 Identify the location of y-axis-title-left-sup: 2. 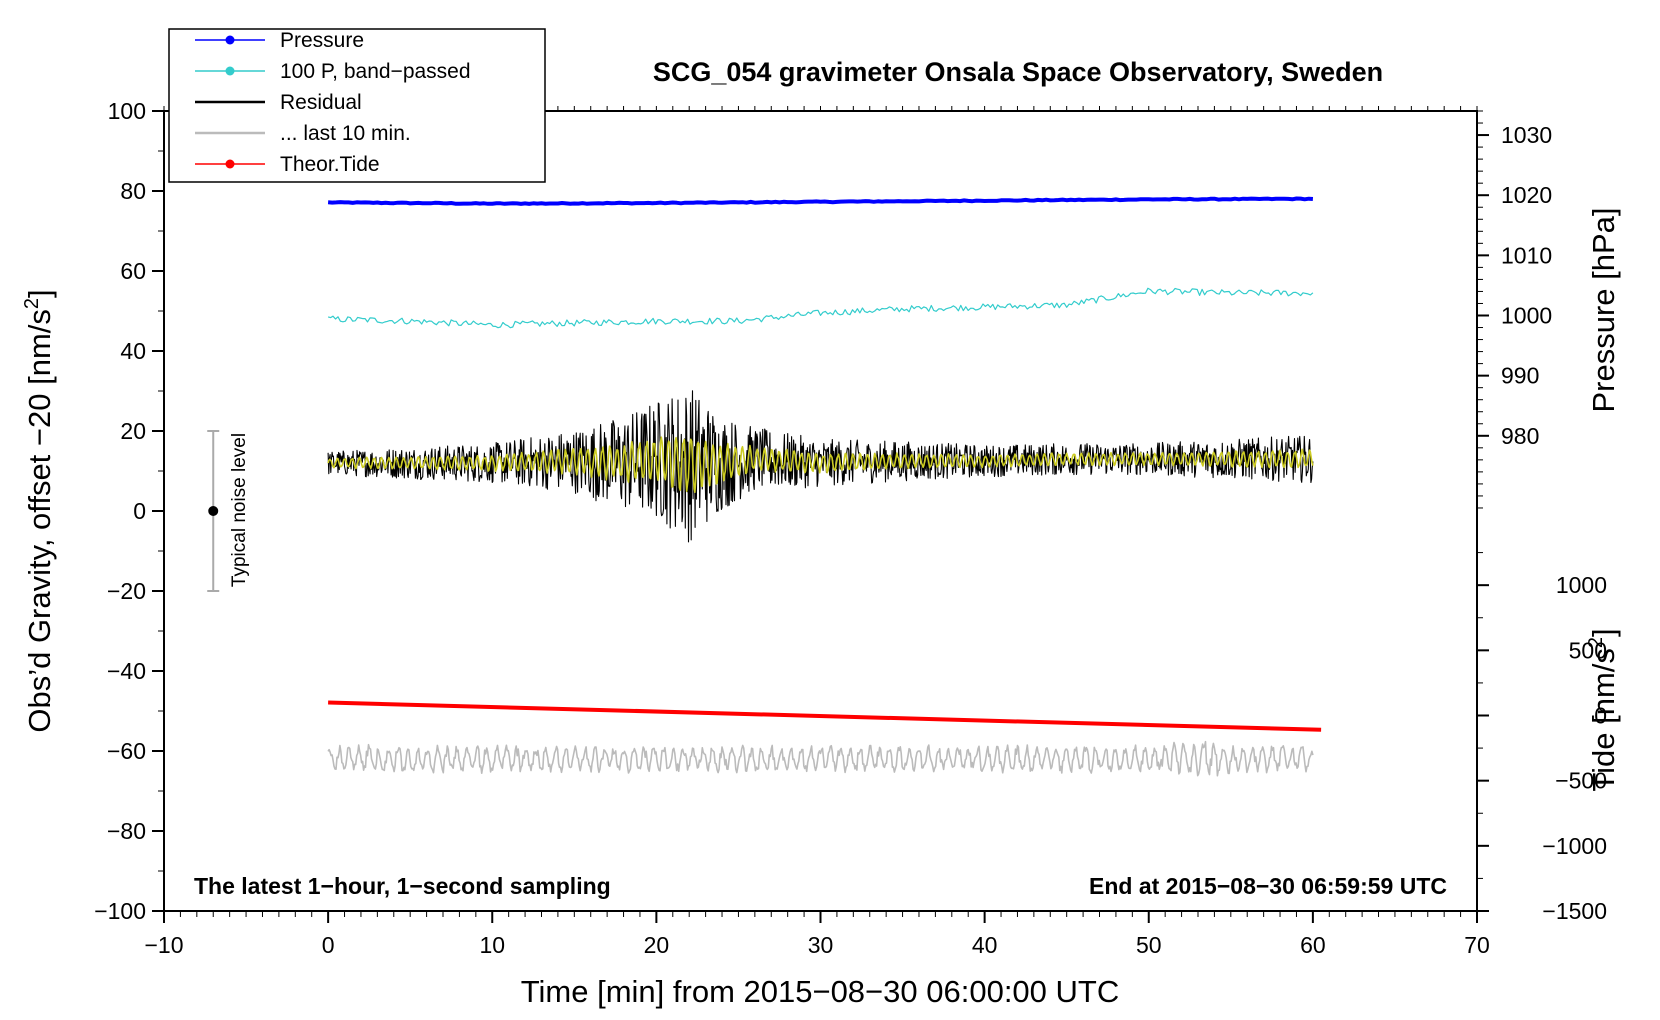
(32, 303).